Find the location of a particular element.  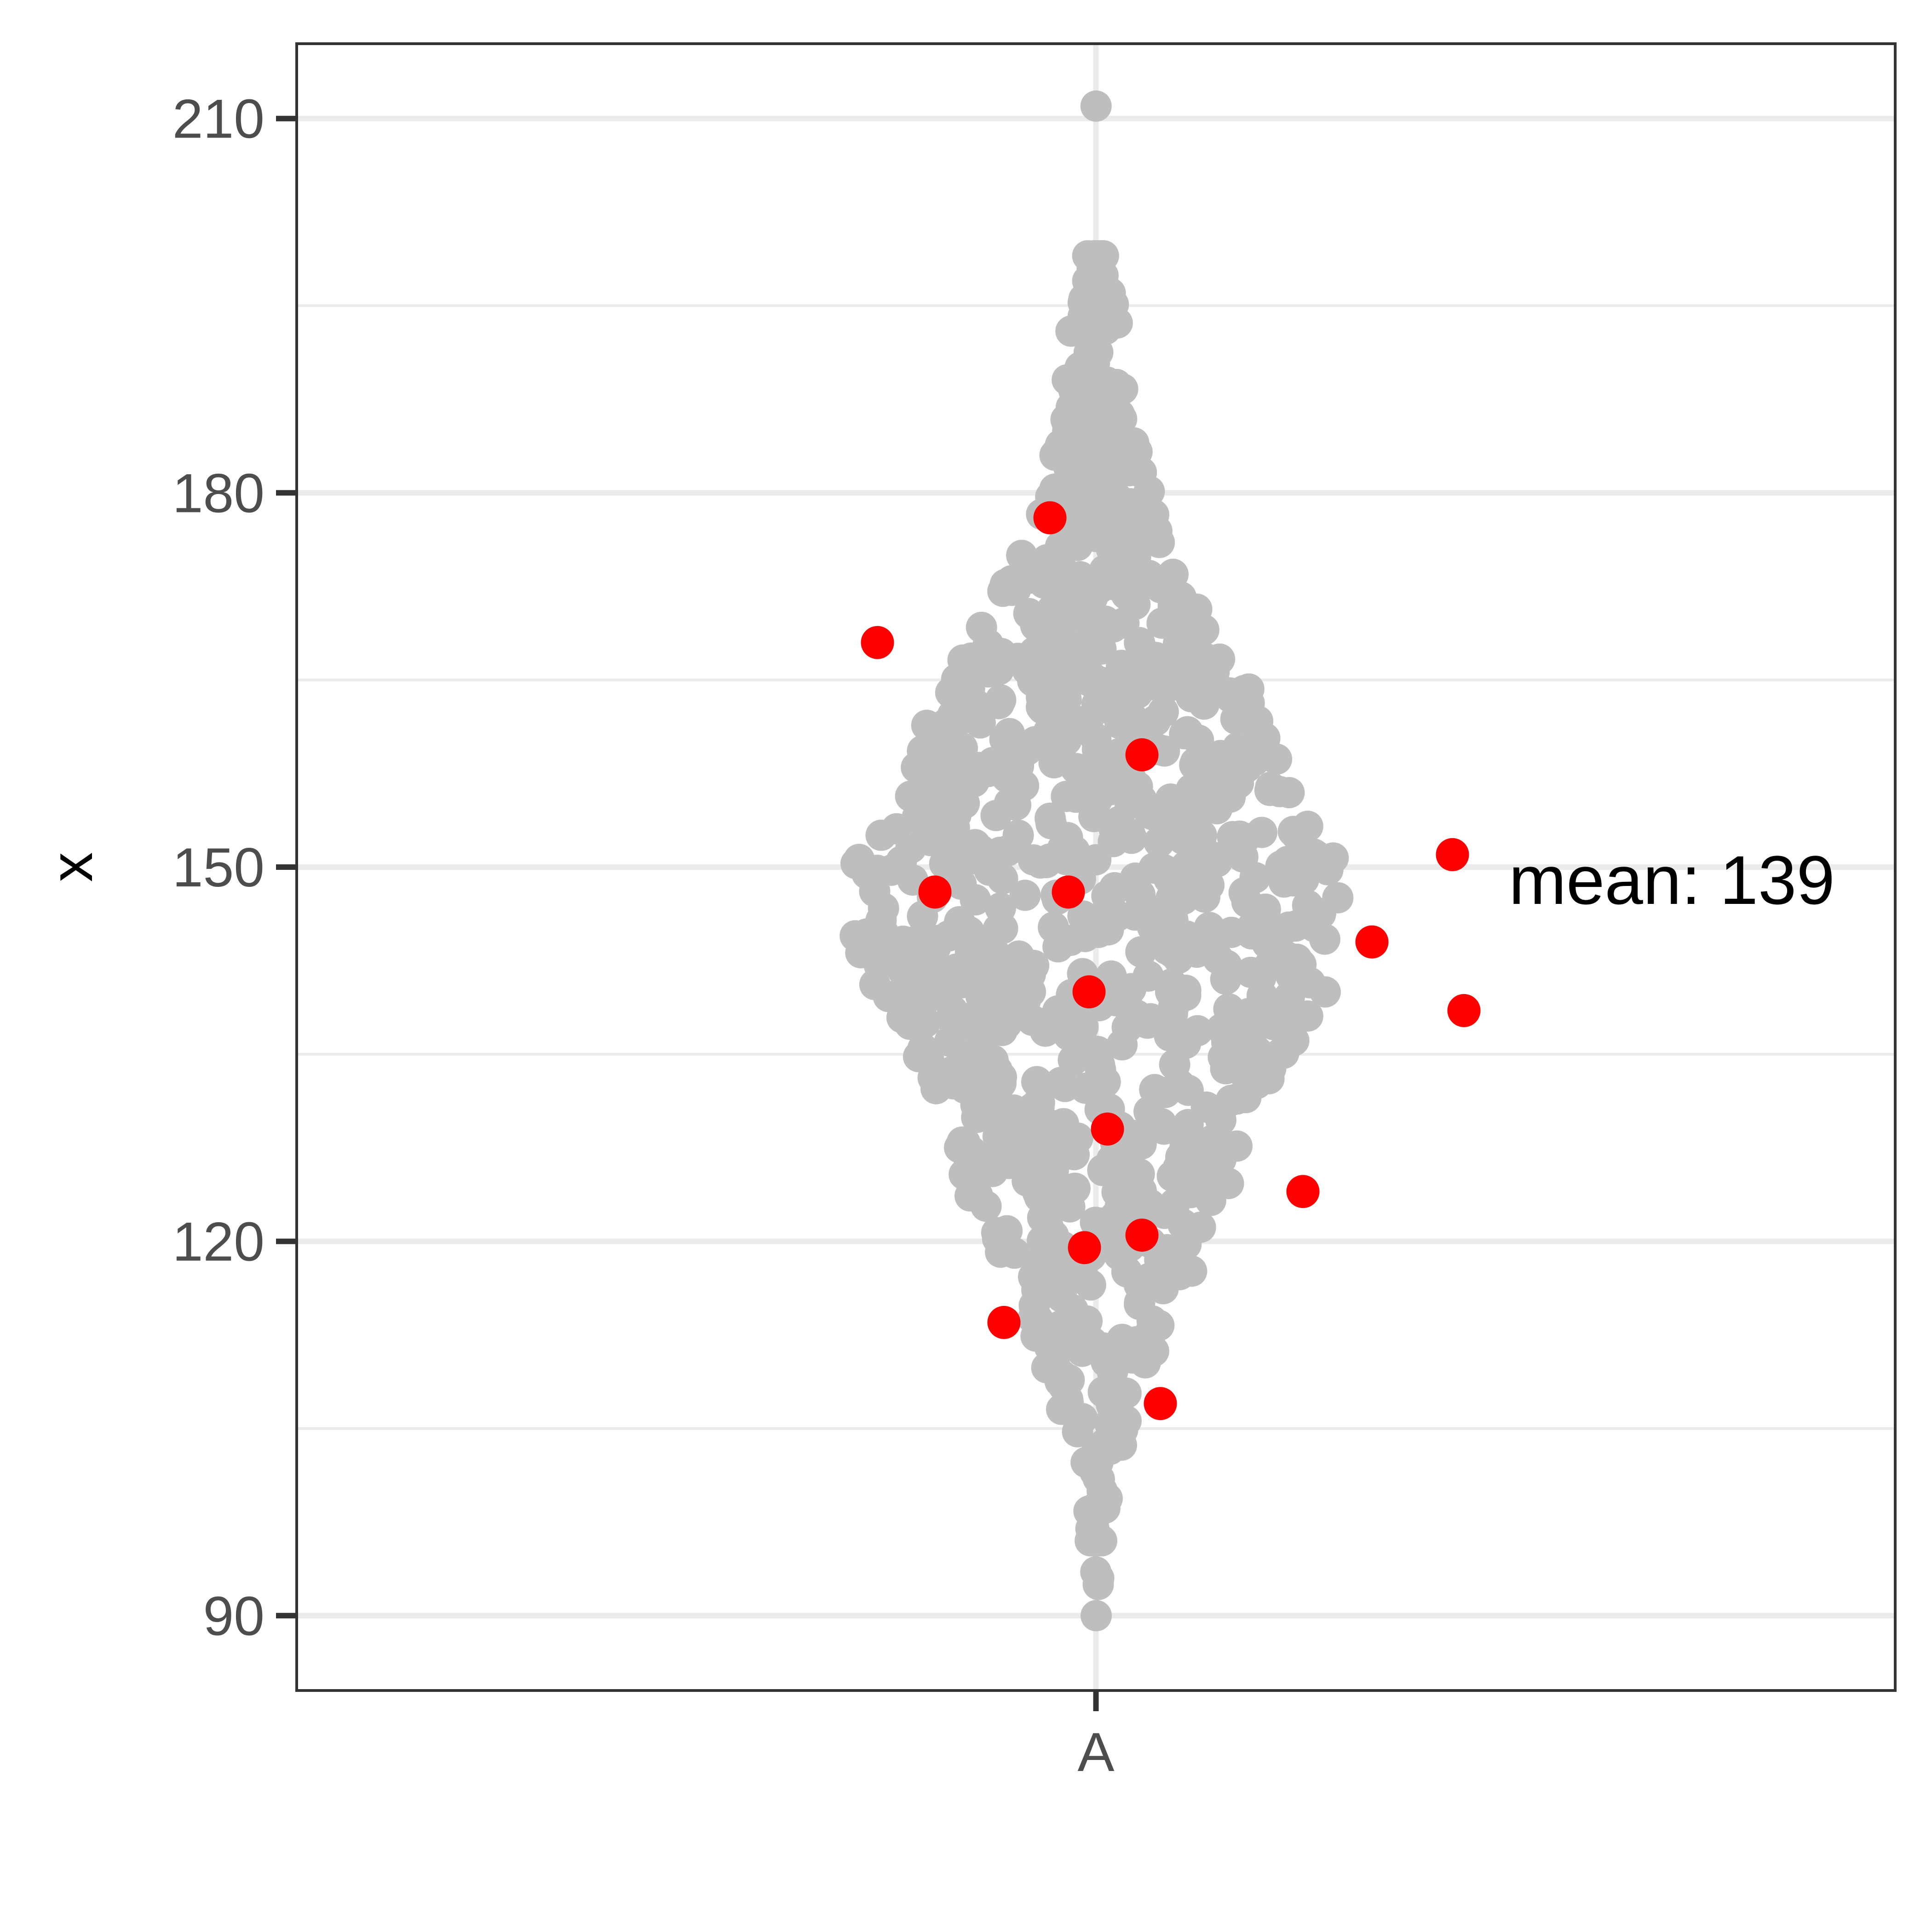

y-axis-title: x is located at coordinates (71, 867).